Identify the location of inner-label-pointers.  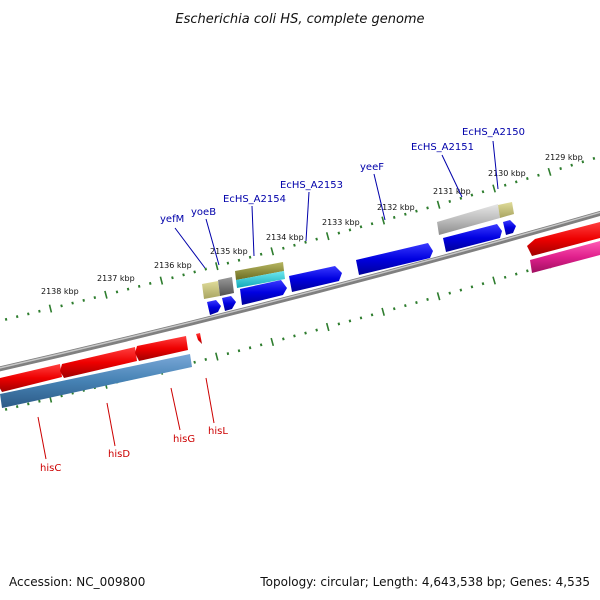
(126, 418).